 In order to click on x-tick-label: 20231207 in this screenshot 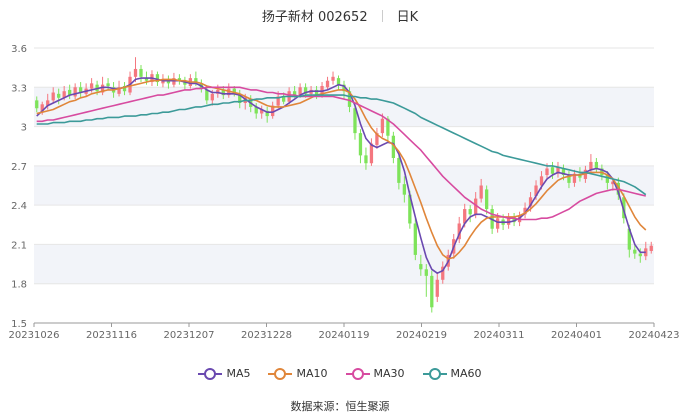, I will do `click(189, 335)`.